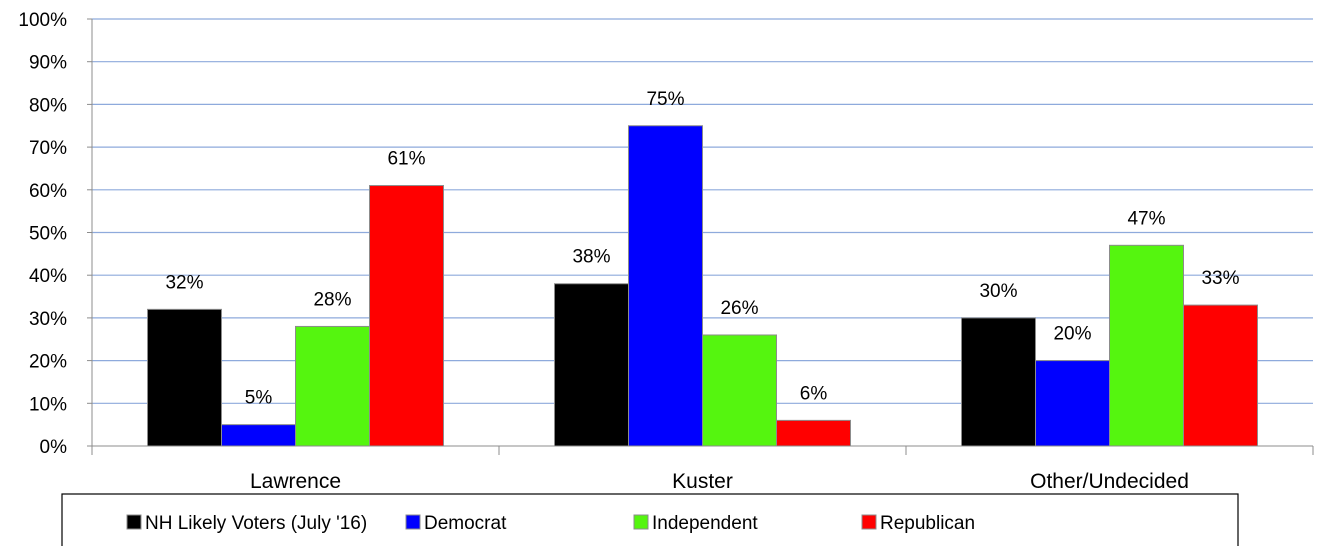 This screenshot has height=546, width=1317. I want to click on data-label: 61%, so click(406, 159).